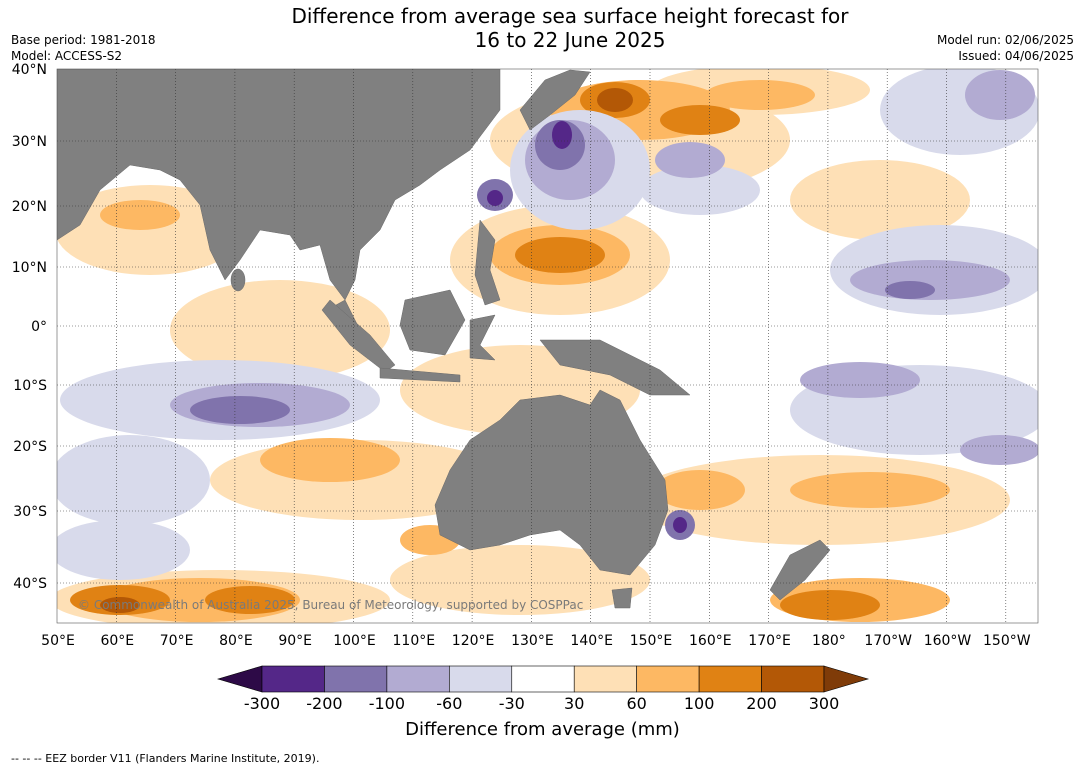 The height and width of the screenshot is (770, 1085). Describe the element at coordinates (555, 100) in the screenshot. I see `land-japan` at that location.